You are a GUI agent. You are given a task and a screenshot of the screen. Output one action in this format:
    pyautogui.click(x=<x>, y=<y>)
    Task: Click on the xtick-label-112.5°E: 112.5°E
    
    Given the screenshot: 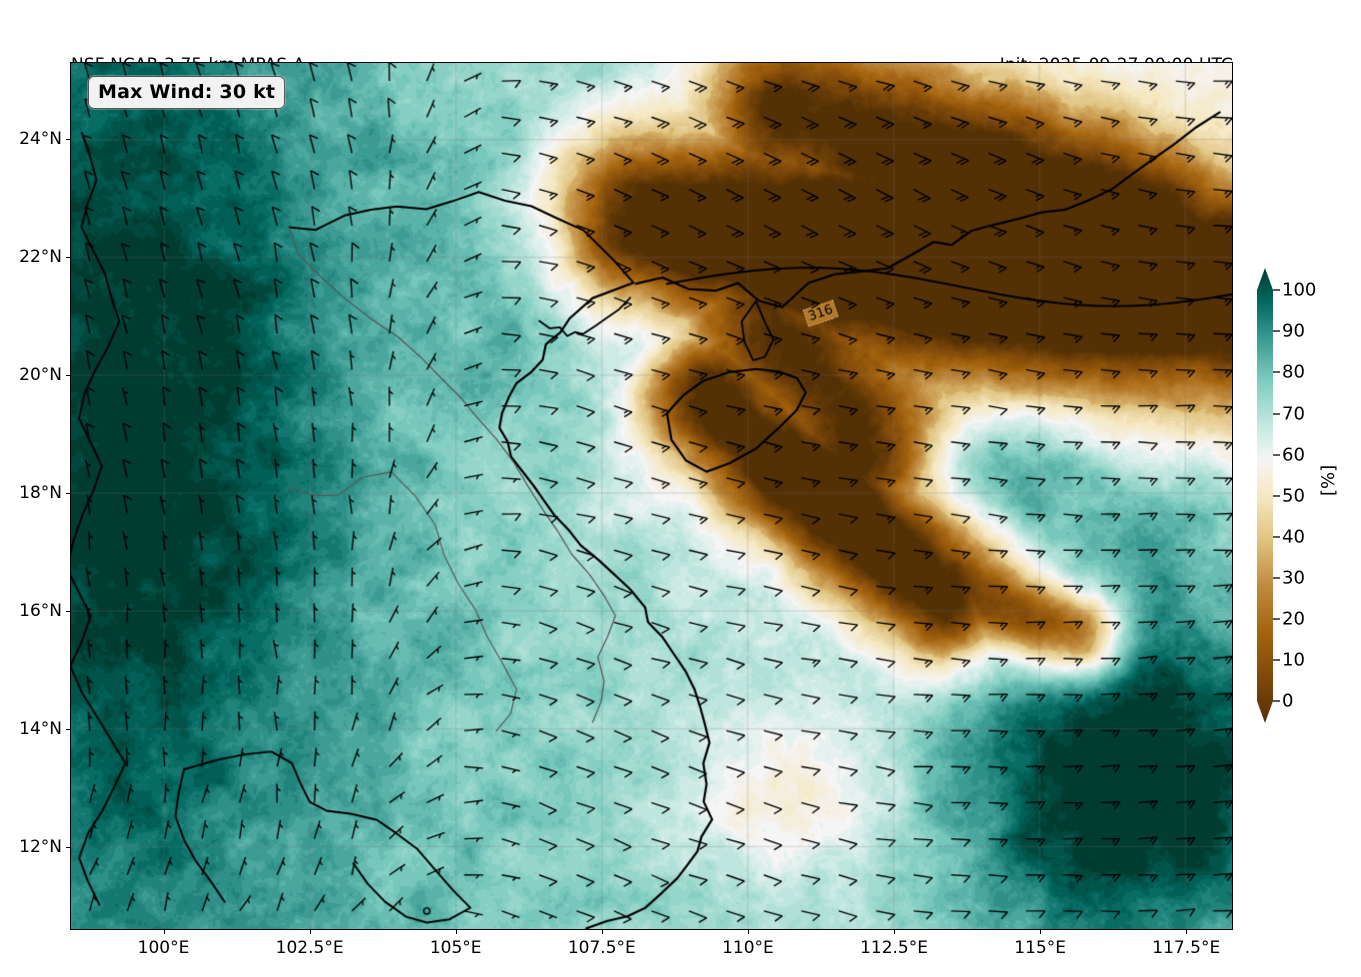 What is the action you would take?
    pyautogui.click(x=894, y=948)
    